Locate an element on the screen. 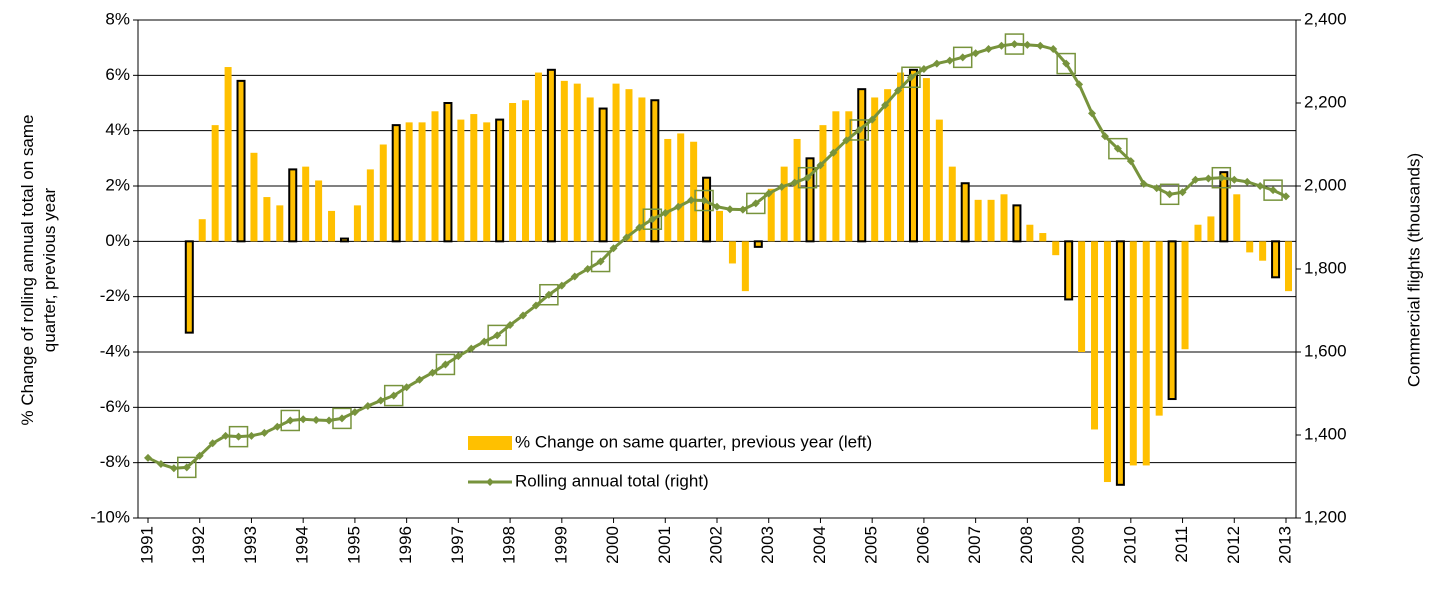  legend-swatch is located at coordinates (490, 443).